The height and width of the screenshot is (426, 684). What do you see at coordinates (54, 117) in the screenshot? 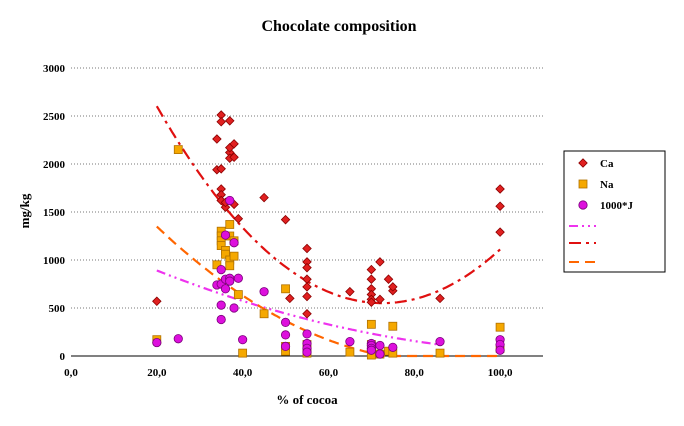
I see `y-tick-label: 2500` at bounding box center [54, 117].